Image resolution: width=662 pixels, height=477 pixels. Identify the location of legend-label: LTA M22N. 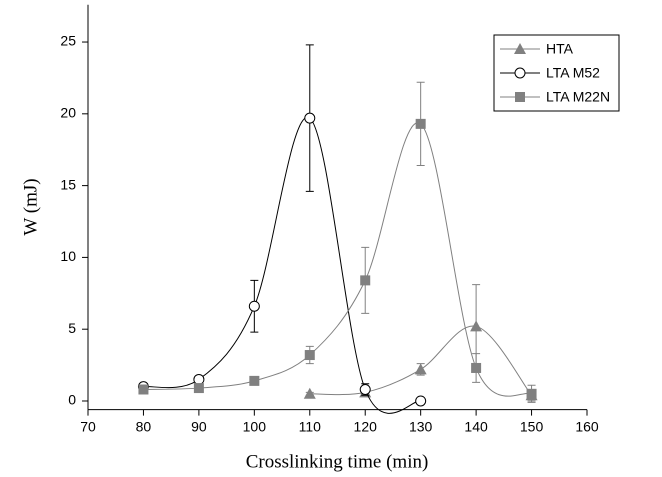
(578, 97).